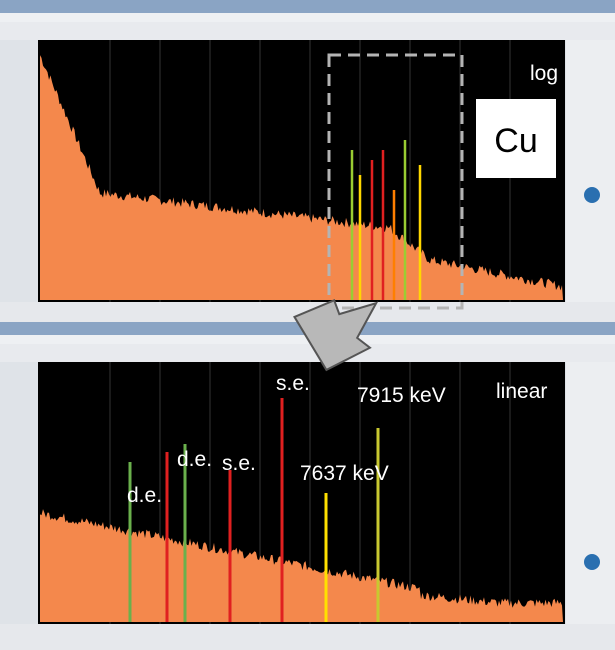 This screenshot has height=650, width=615. I want to click on zoom-arrow, so click(336, 335).